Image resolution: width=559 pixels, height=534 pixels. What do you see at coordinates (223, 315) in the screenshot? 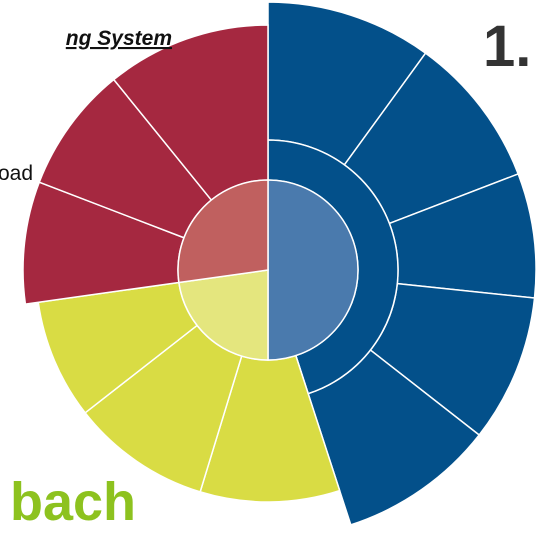
I see `inner-yellow` at bounding box center [223, 315].